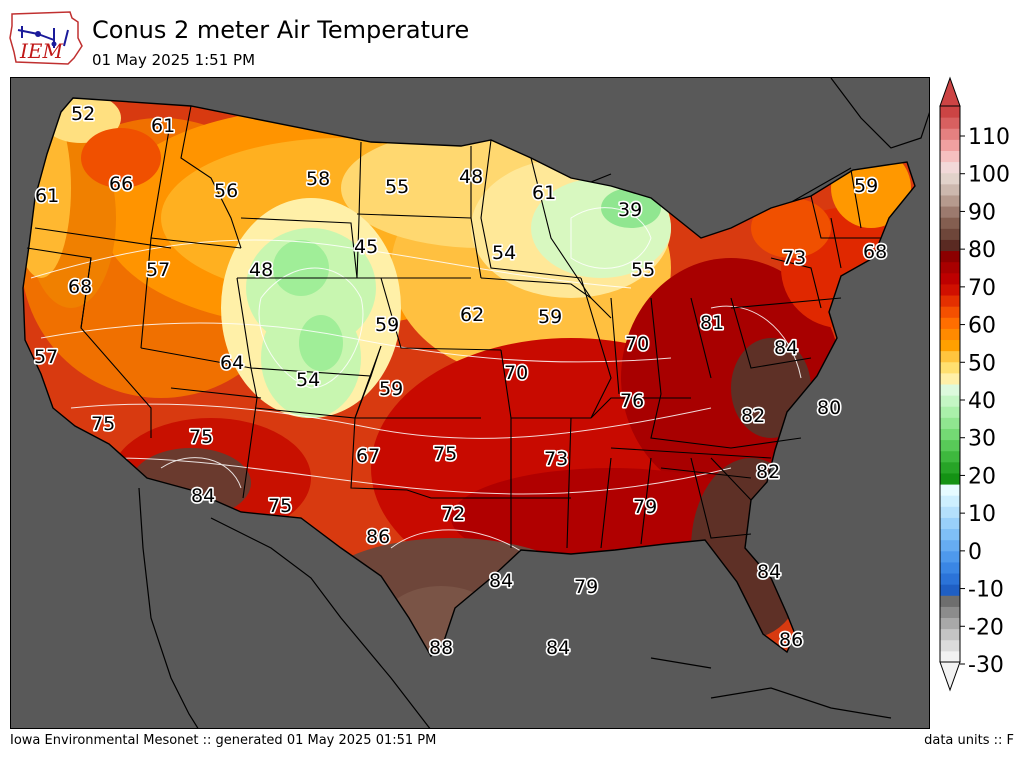 The height and width of the screenshot is (768, 1024). What do you see at coordinates (630, 210) in the screenshot?
I see `temp-label: 39` at bounding box center [630, 210].